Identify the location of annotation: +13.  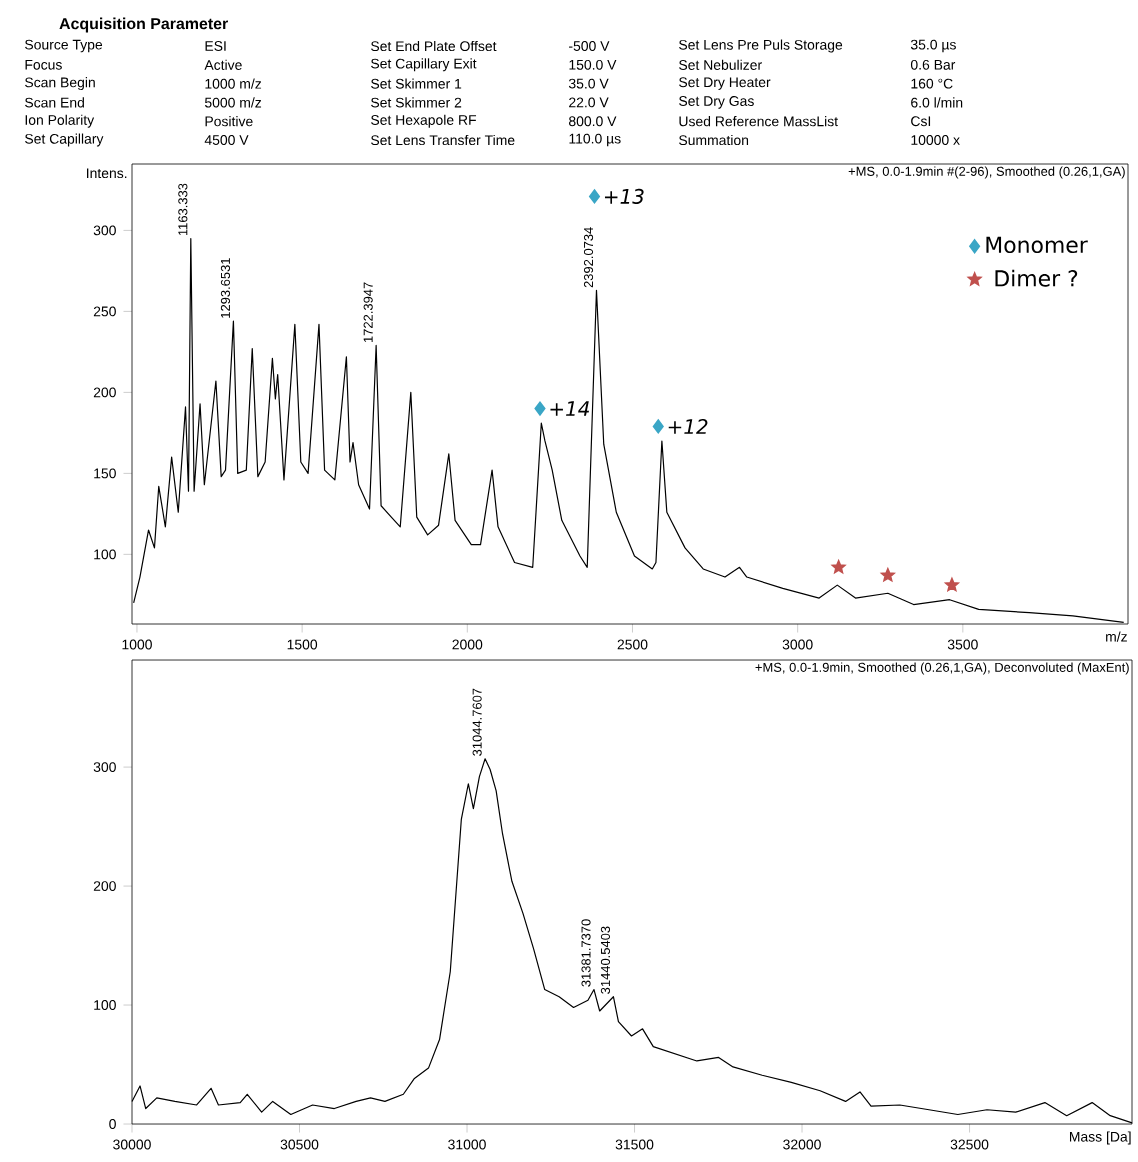
(624, 196).